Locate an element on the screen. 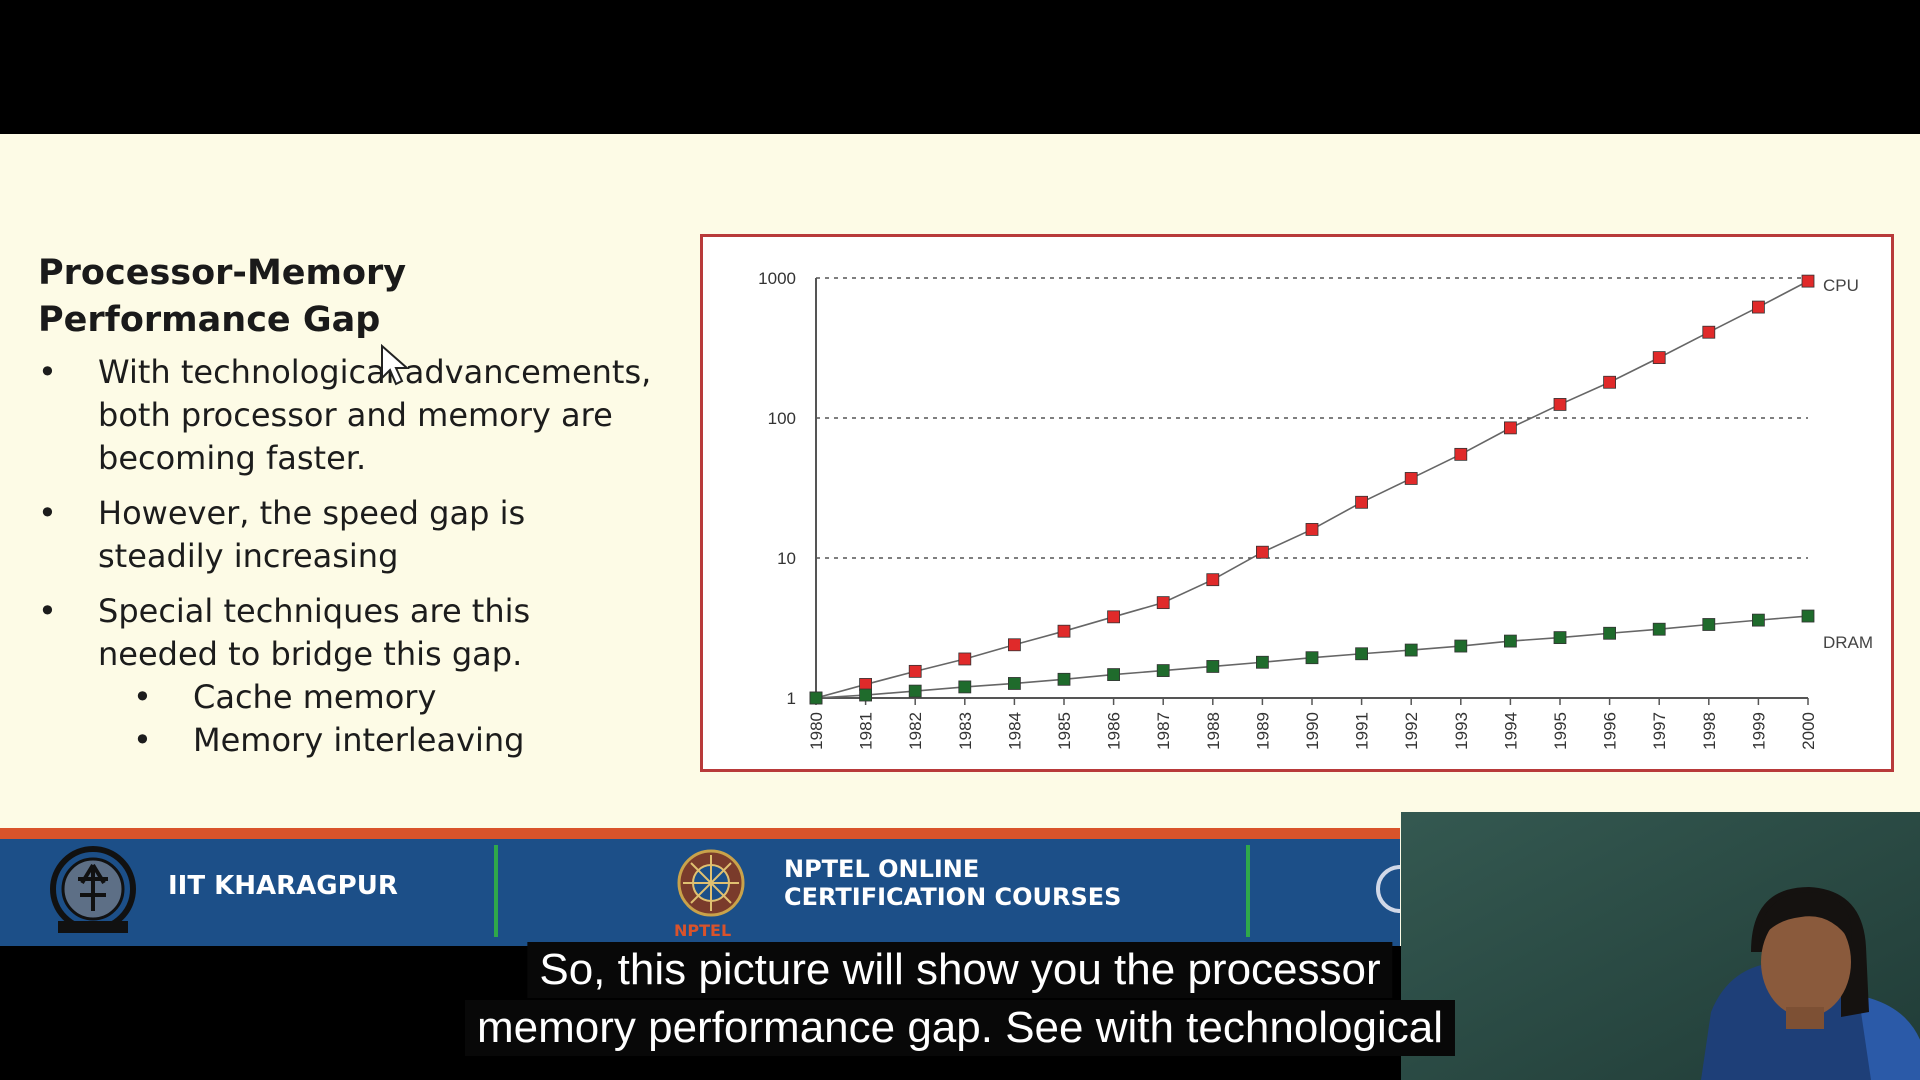 This screenshot has width=1920, height=1080. x-tick-label: 1993 is located at coordinates (1461, 731).